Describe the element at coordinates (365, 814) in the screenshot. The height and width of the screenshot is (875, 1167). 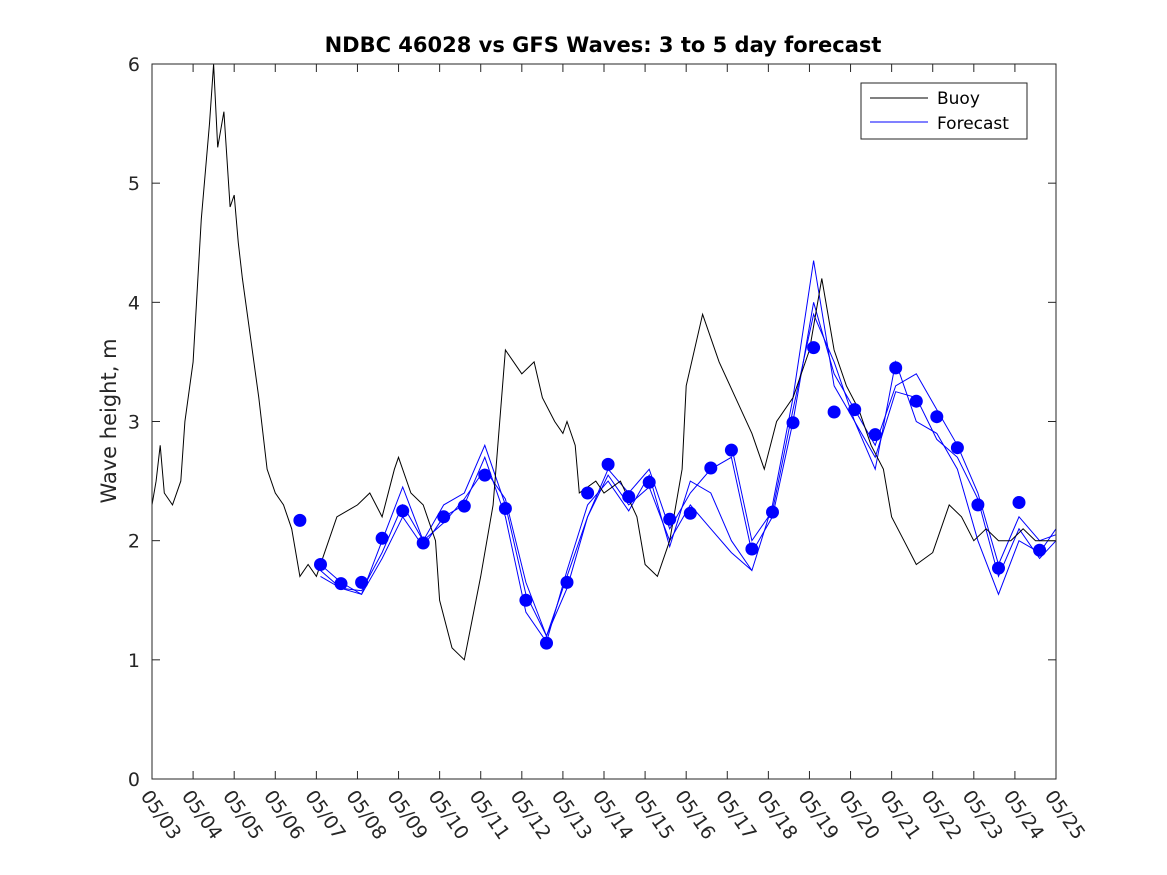
I see `x-tick-label: 05/08` at that location.